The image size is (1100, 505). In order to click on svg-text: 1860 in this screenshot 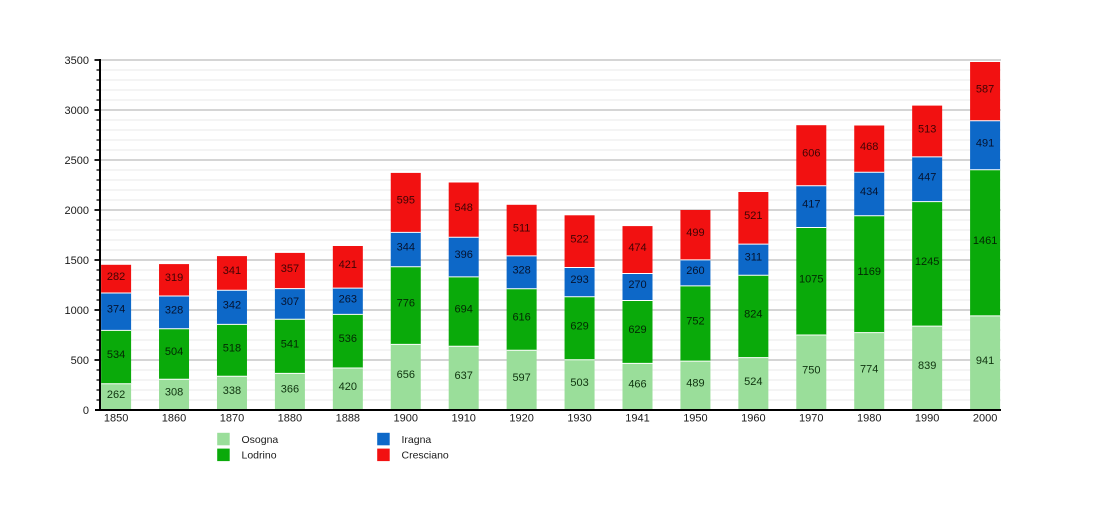, I will do `click(174, 419)`.